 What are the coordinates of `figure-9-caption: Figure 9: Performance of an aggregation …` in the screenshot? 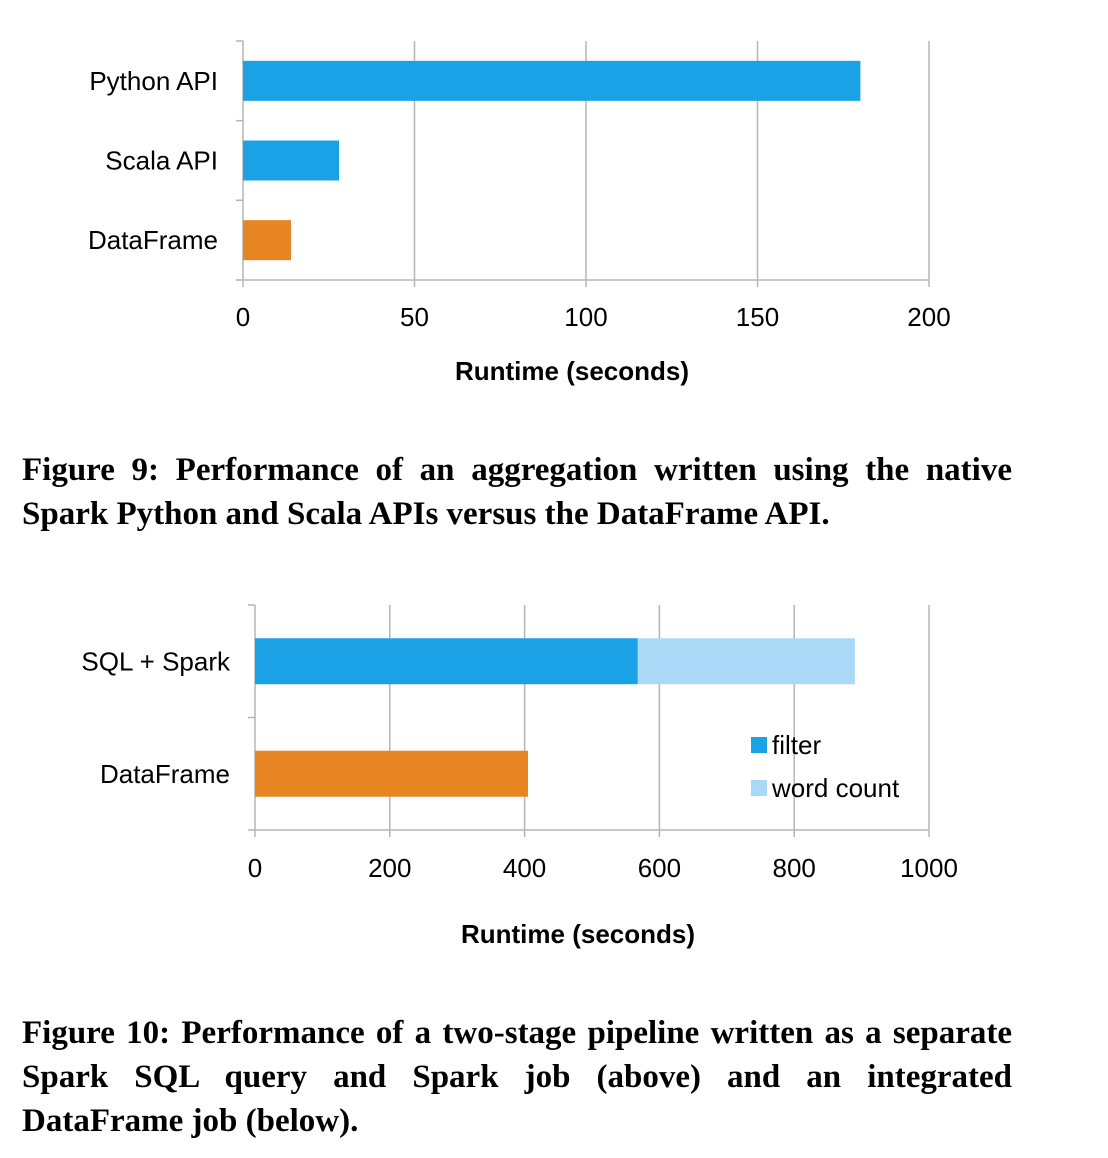 It's located at (517, 492).